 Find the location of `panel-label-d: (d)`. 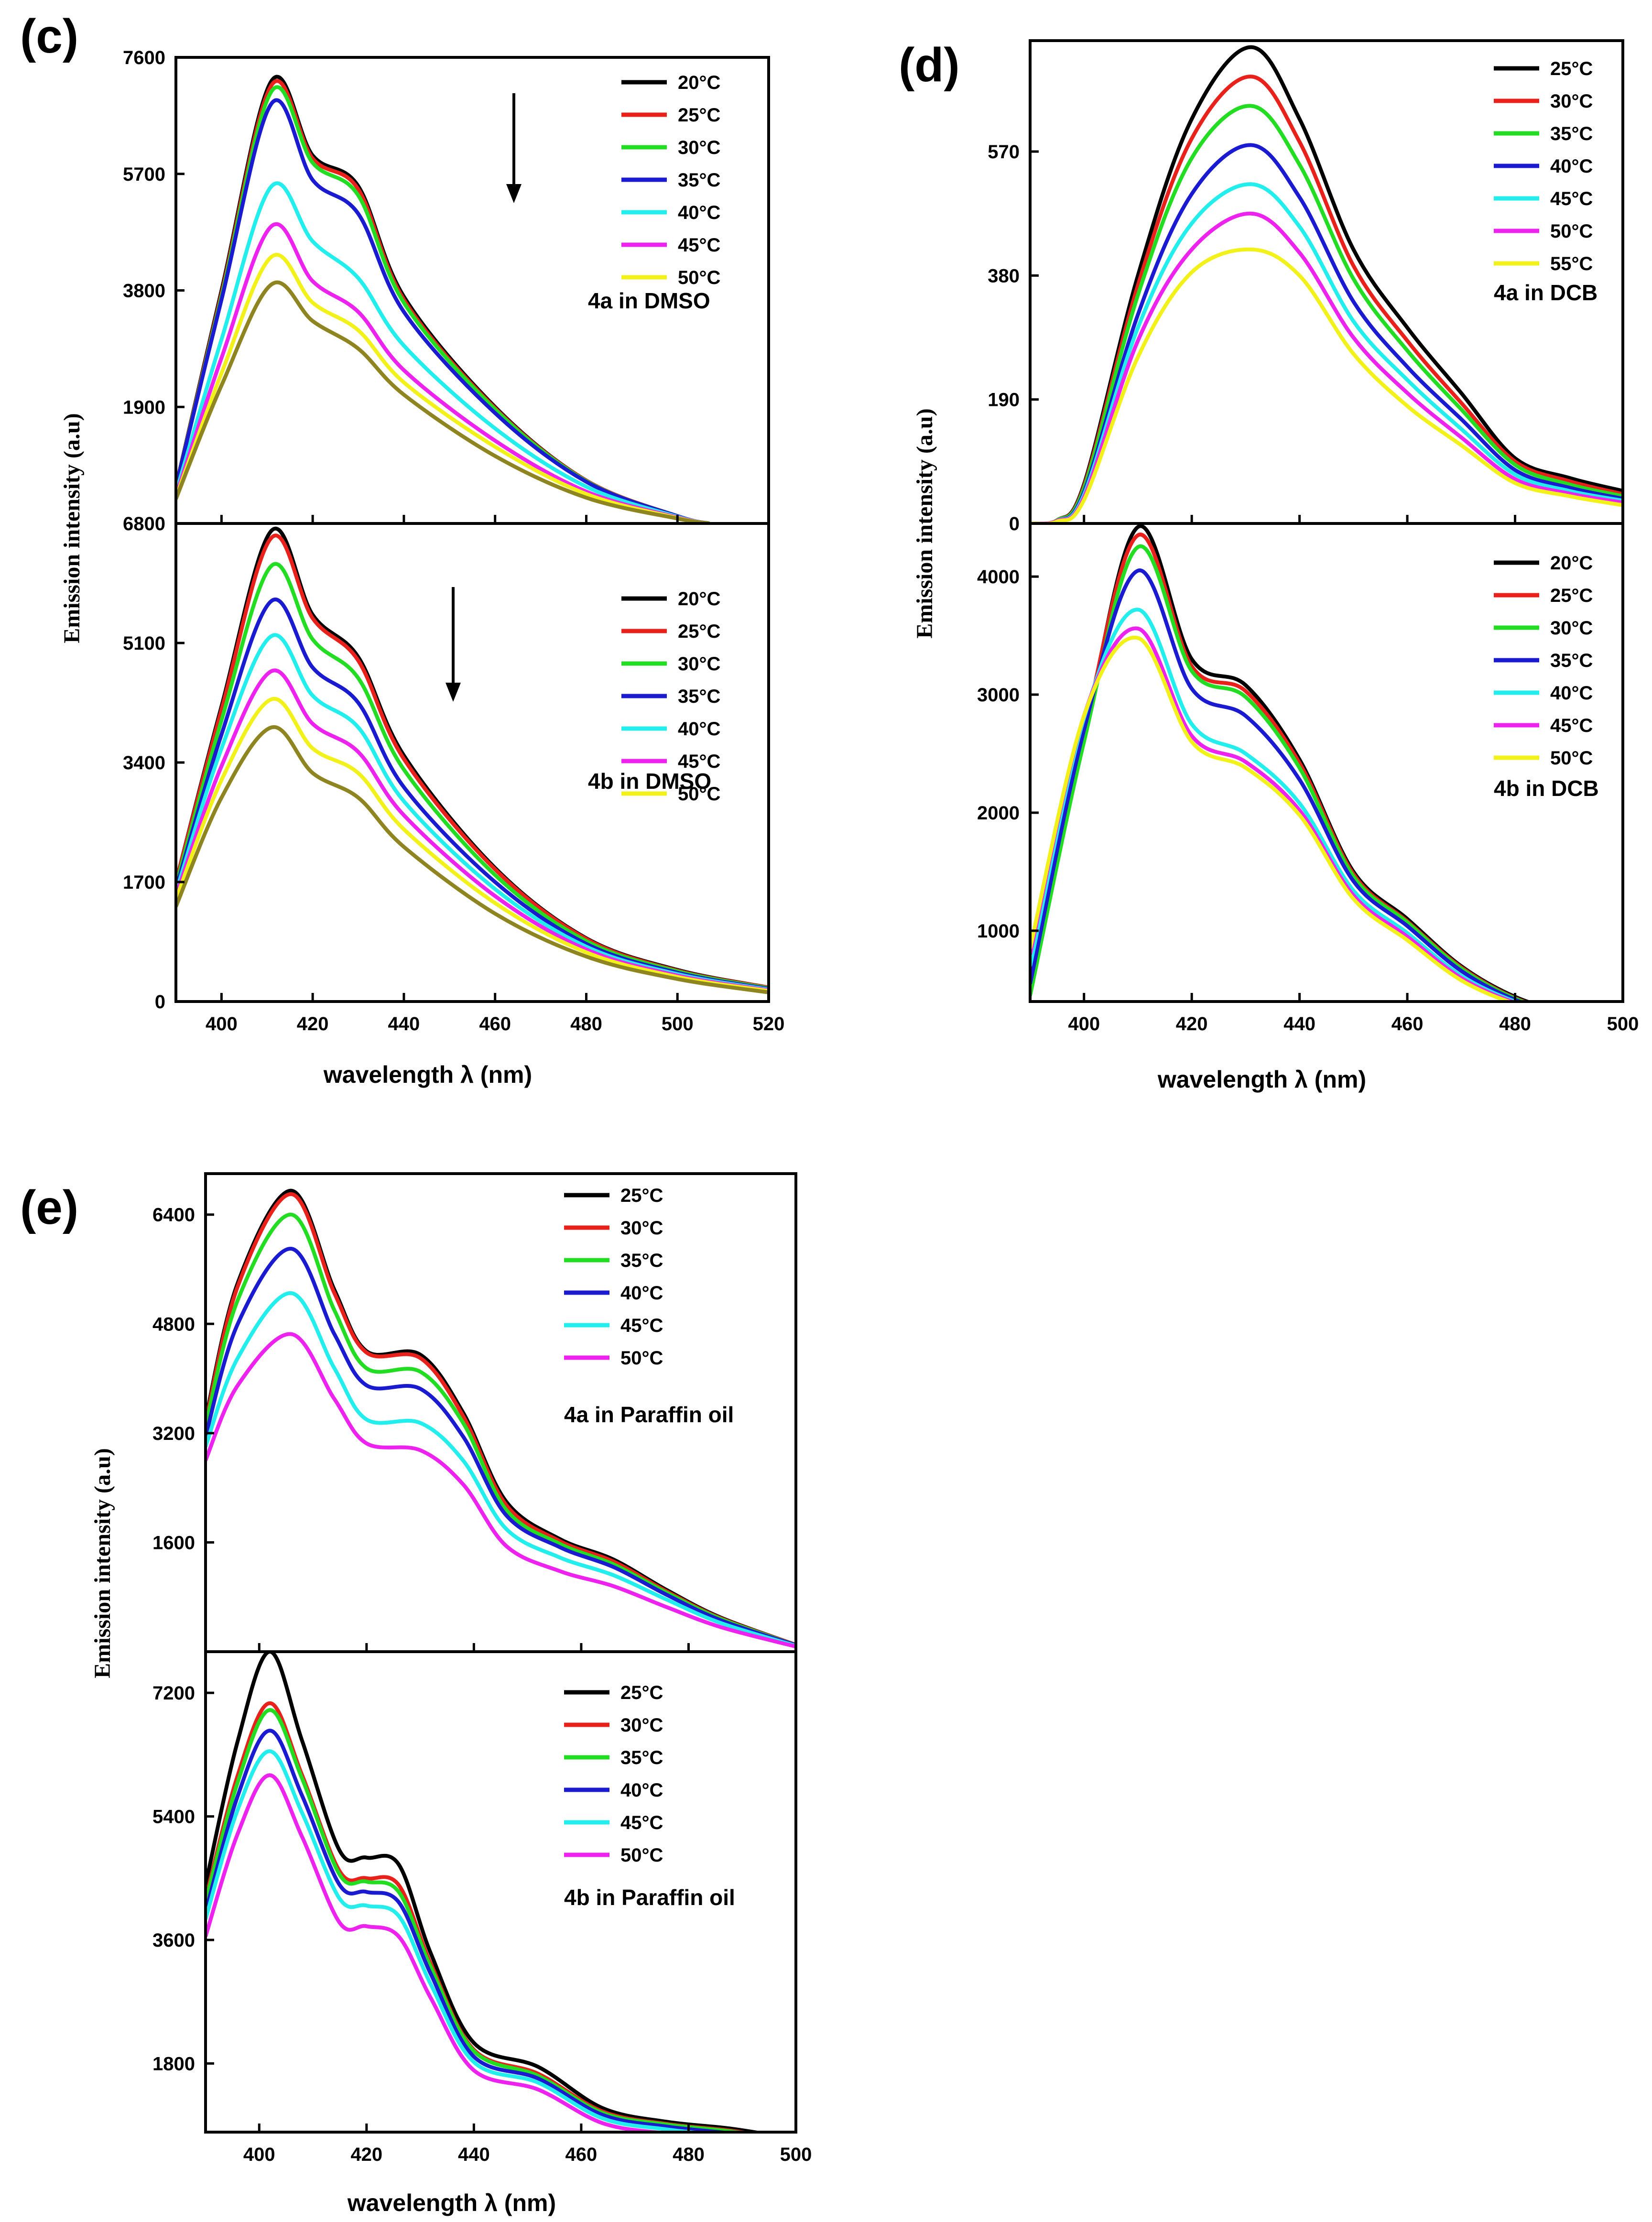

panel-label-d: (d) is located at coordinates (929, 65).